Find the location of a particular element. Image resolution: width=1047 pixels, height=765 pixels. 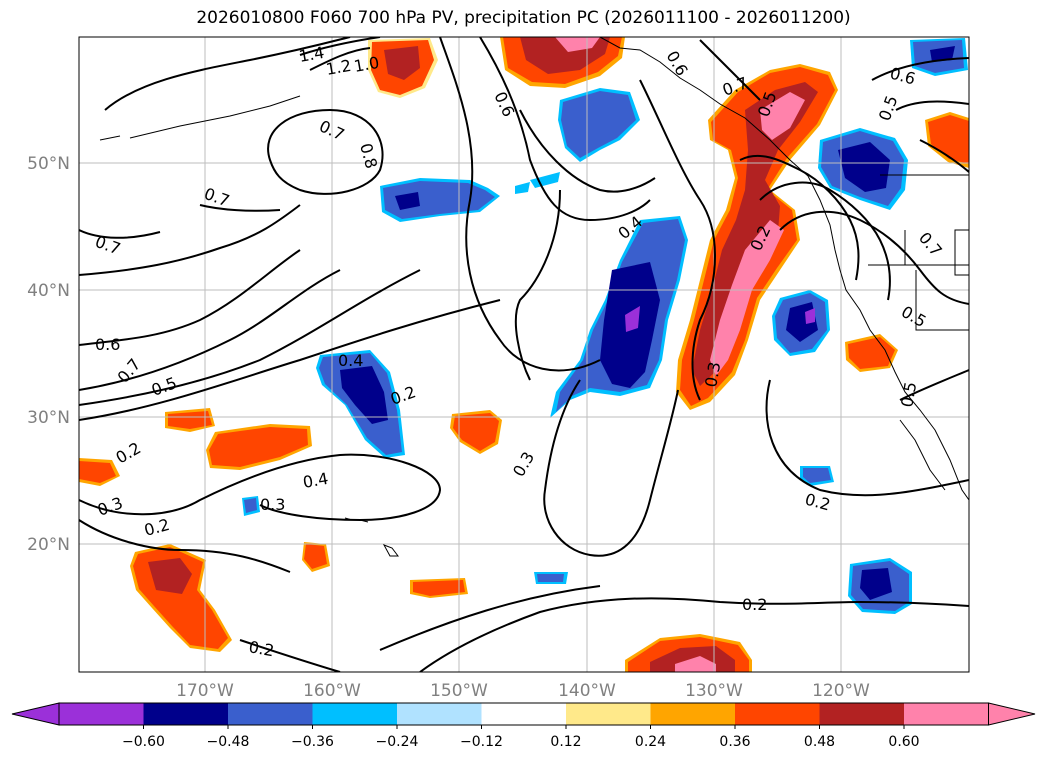

colorbar-extend-min is located at coordinates (35, 714).